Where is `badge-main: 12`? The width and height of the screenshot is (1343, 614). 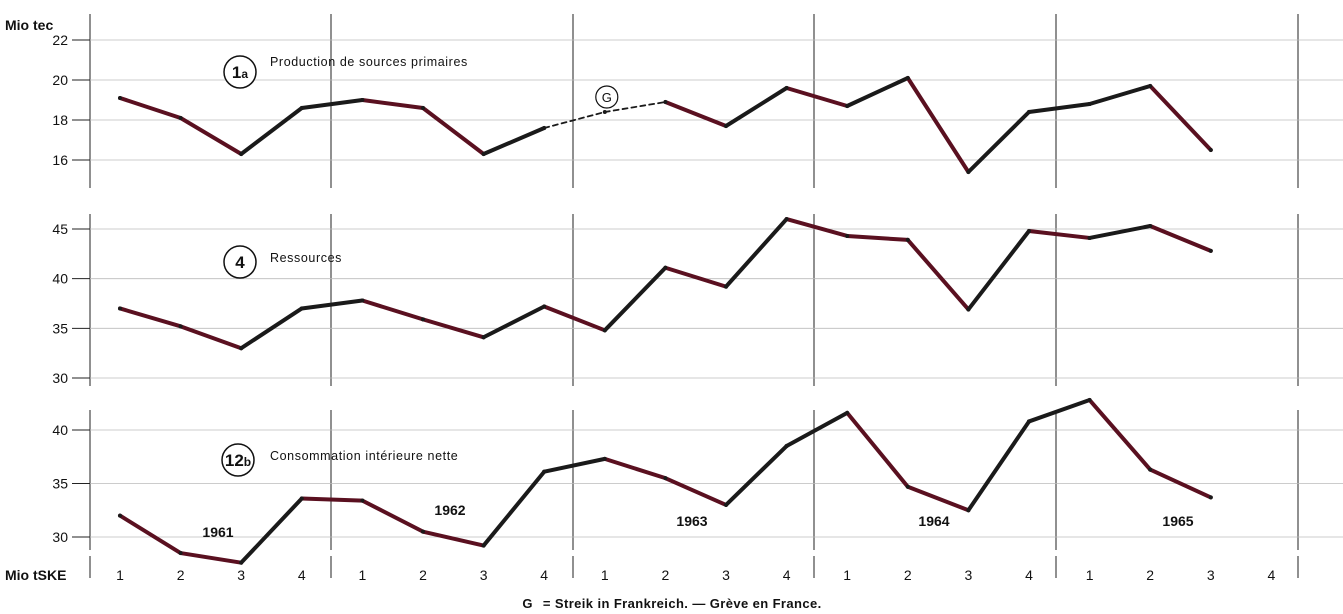
badge-main: 12 is located at coordinates (234, 460).